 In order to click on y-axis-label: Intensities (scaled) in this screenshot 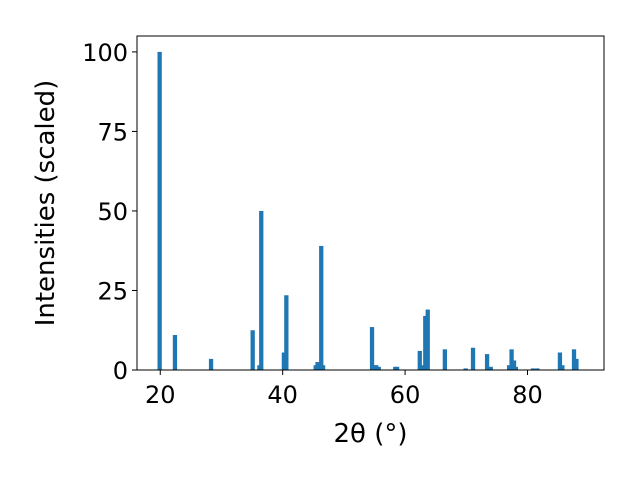, I will do `click(46, 203)`.